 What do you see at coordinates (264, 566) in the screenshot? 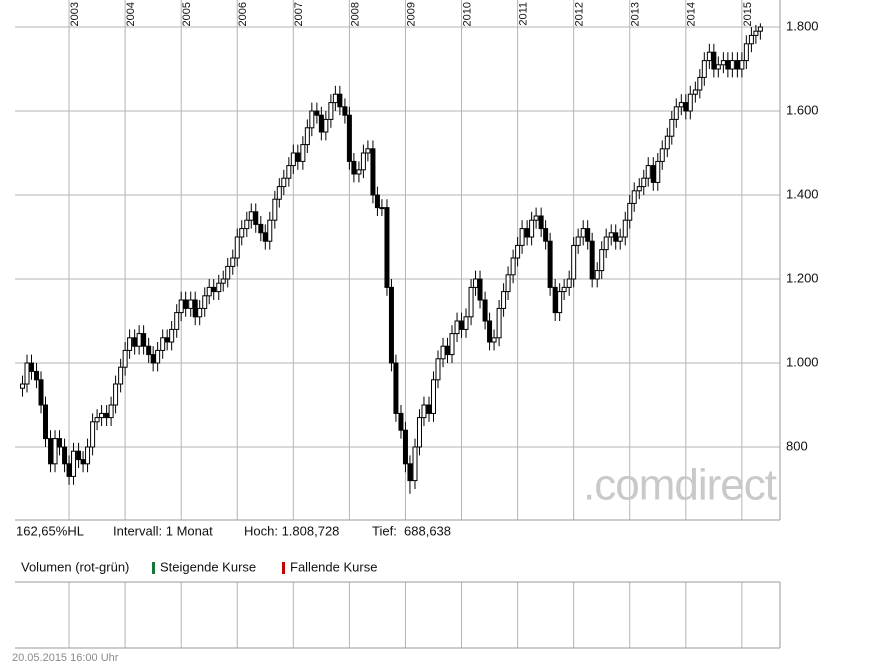
I see `volume-legend: Steigende Kurse Fallende Kurse` at bounding box center [264, 566].